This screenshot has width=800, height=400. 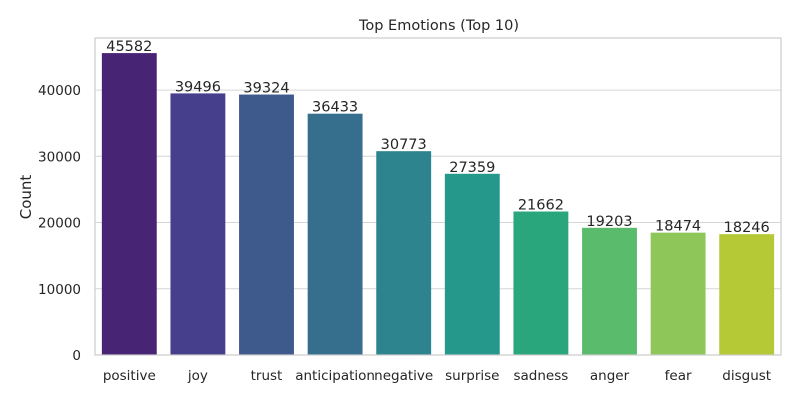 I want to click on bar-trust, so click(x=266, y=224).